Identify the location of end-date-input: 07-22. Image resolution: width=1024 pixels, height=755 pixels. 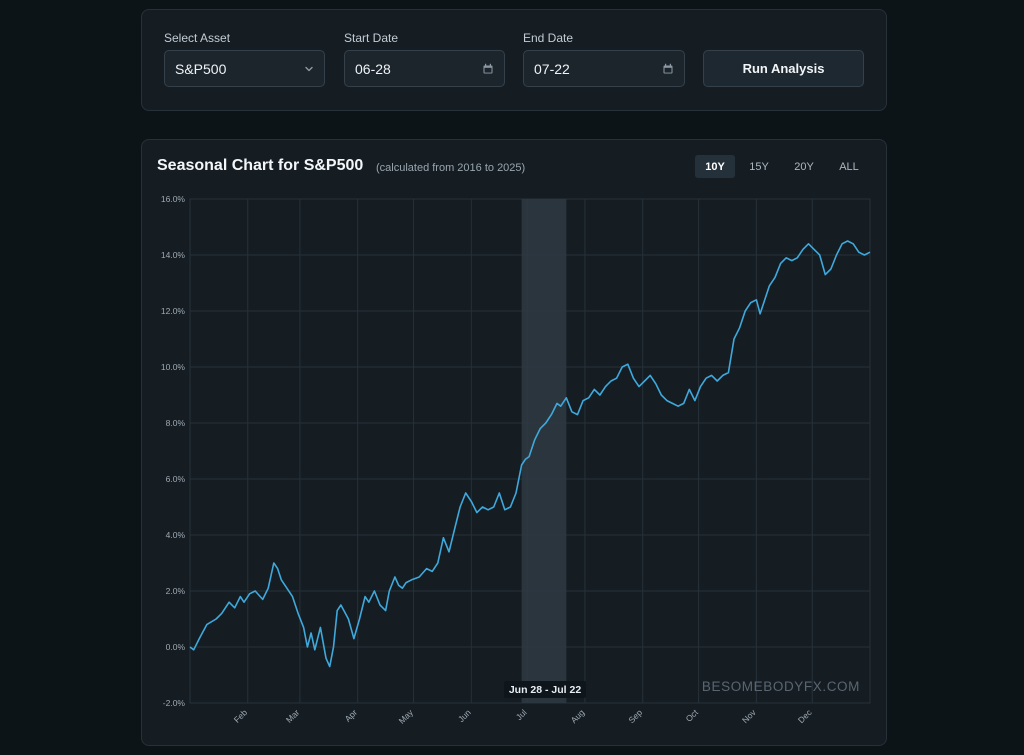
(604, 68).